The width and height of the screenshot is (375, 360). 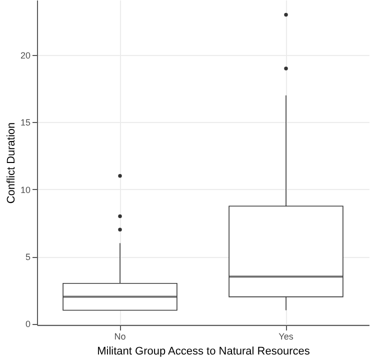 I want to click on y-tick-label: 20, so click(x=25, y=55).